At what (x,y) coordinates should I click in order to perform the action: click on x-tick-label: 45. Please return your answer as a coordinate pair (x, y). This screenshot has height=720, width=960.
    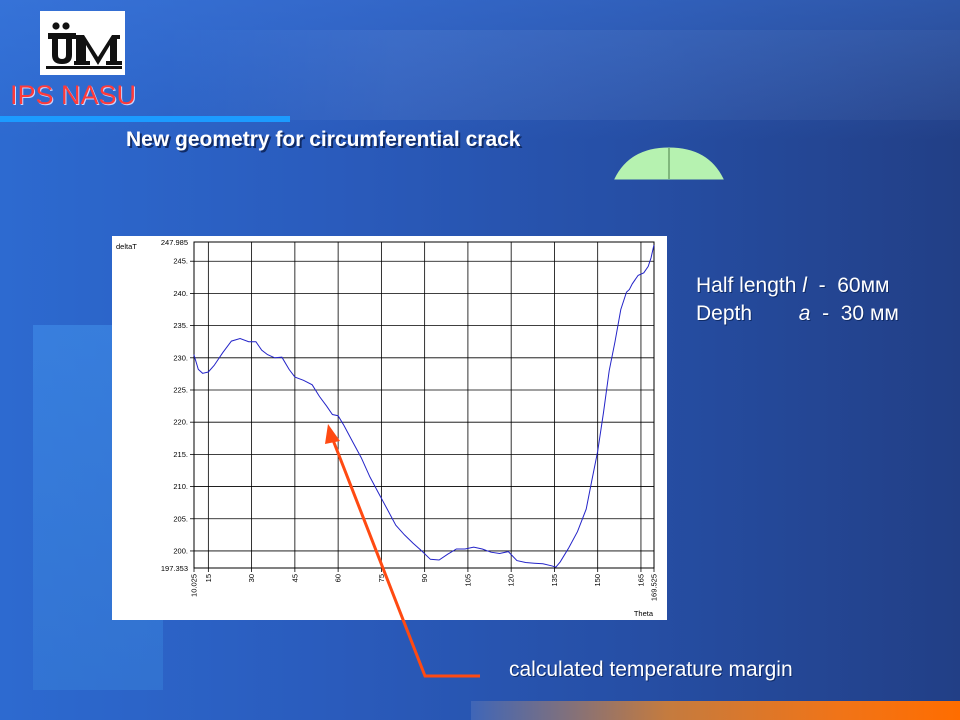
    Looking at the image, I should click on (294, 578).